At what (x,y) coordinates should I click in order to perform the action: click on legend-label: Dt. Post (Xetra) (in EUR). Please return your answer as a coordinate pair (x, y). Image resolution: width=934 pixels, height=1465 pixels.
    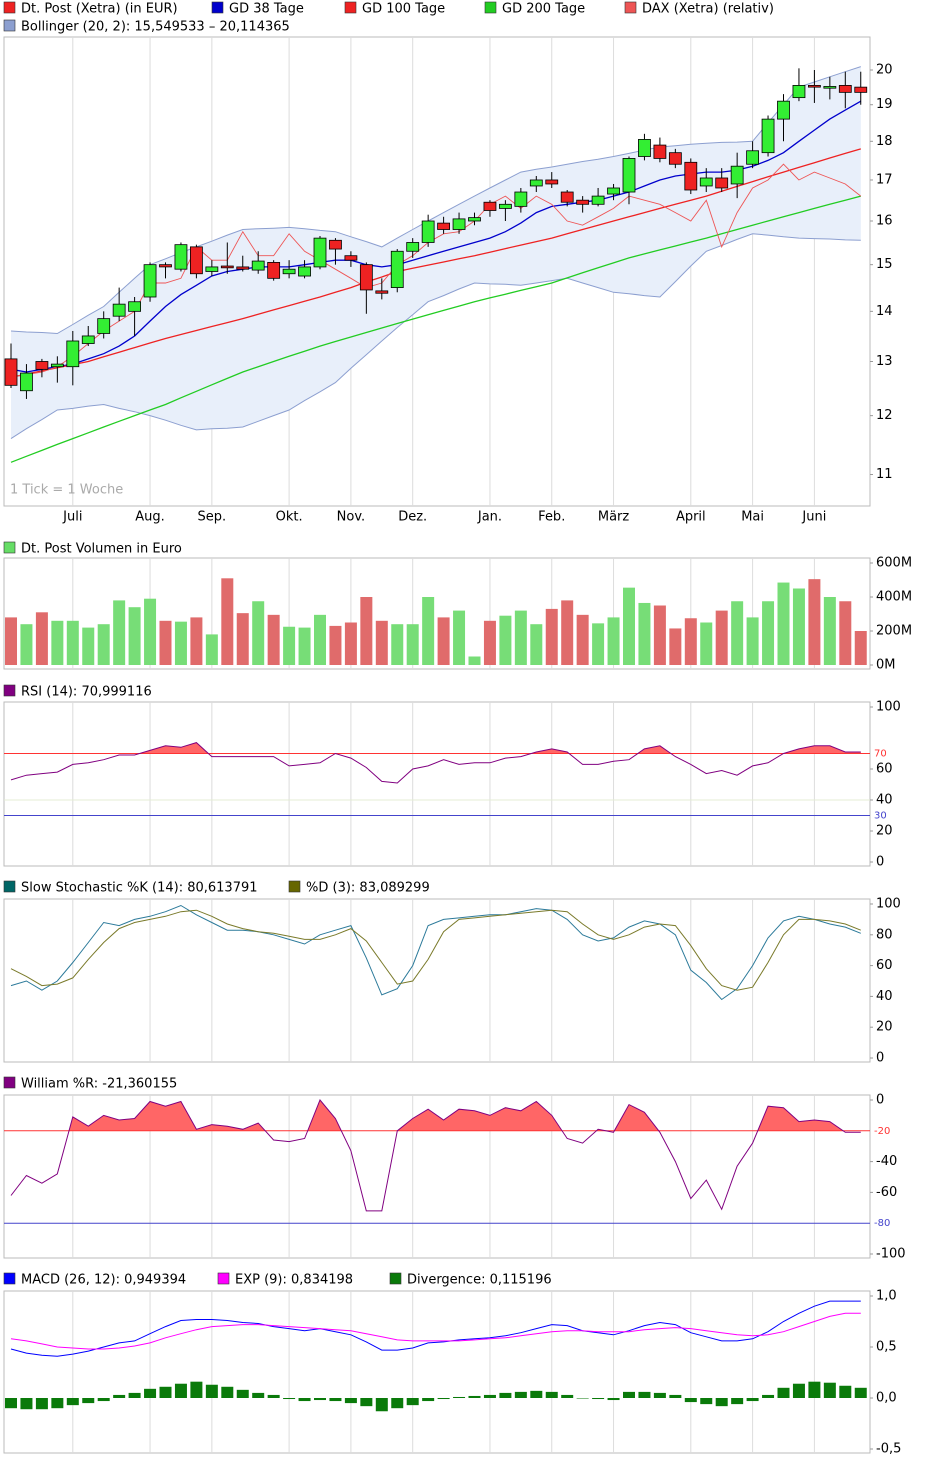
    Looking at the image, I should click on (99, 9).